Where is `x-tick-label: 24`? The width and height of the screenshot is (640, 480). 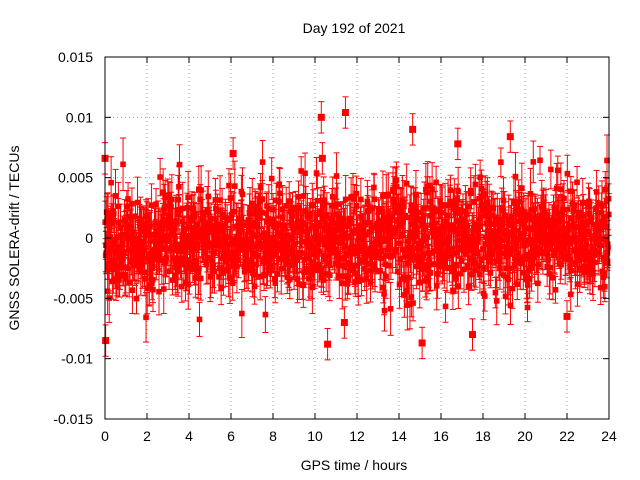
x-tick-label: 24 is located at coordinates (609, 436).